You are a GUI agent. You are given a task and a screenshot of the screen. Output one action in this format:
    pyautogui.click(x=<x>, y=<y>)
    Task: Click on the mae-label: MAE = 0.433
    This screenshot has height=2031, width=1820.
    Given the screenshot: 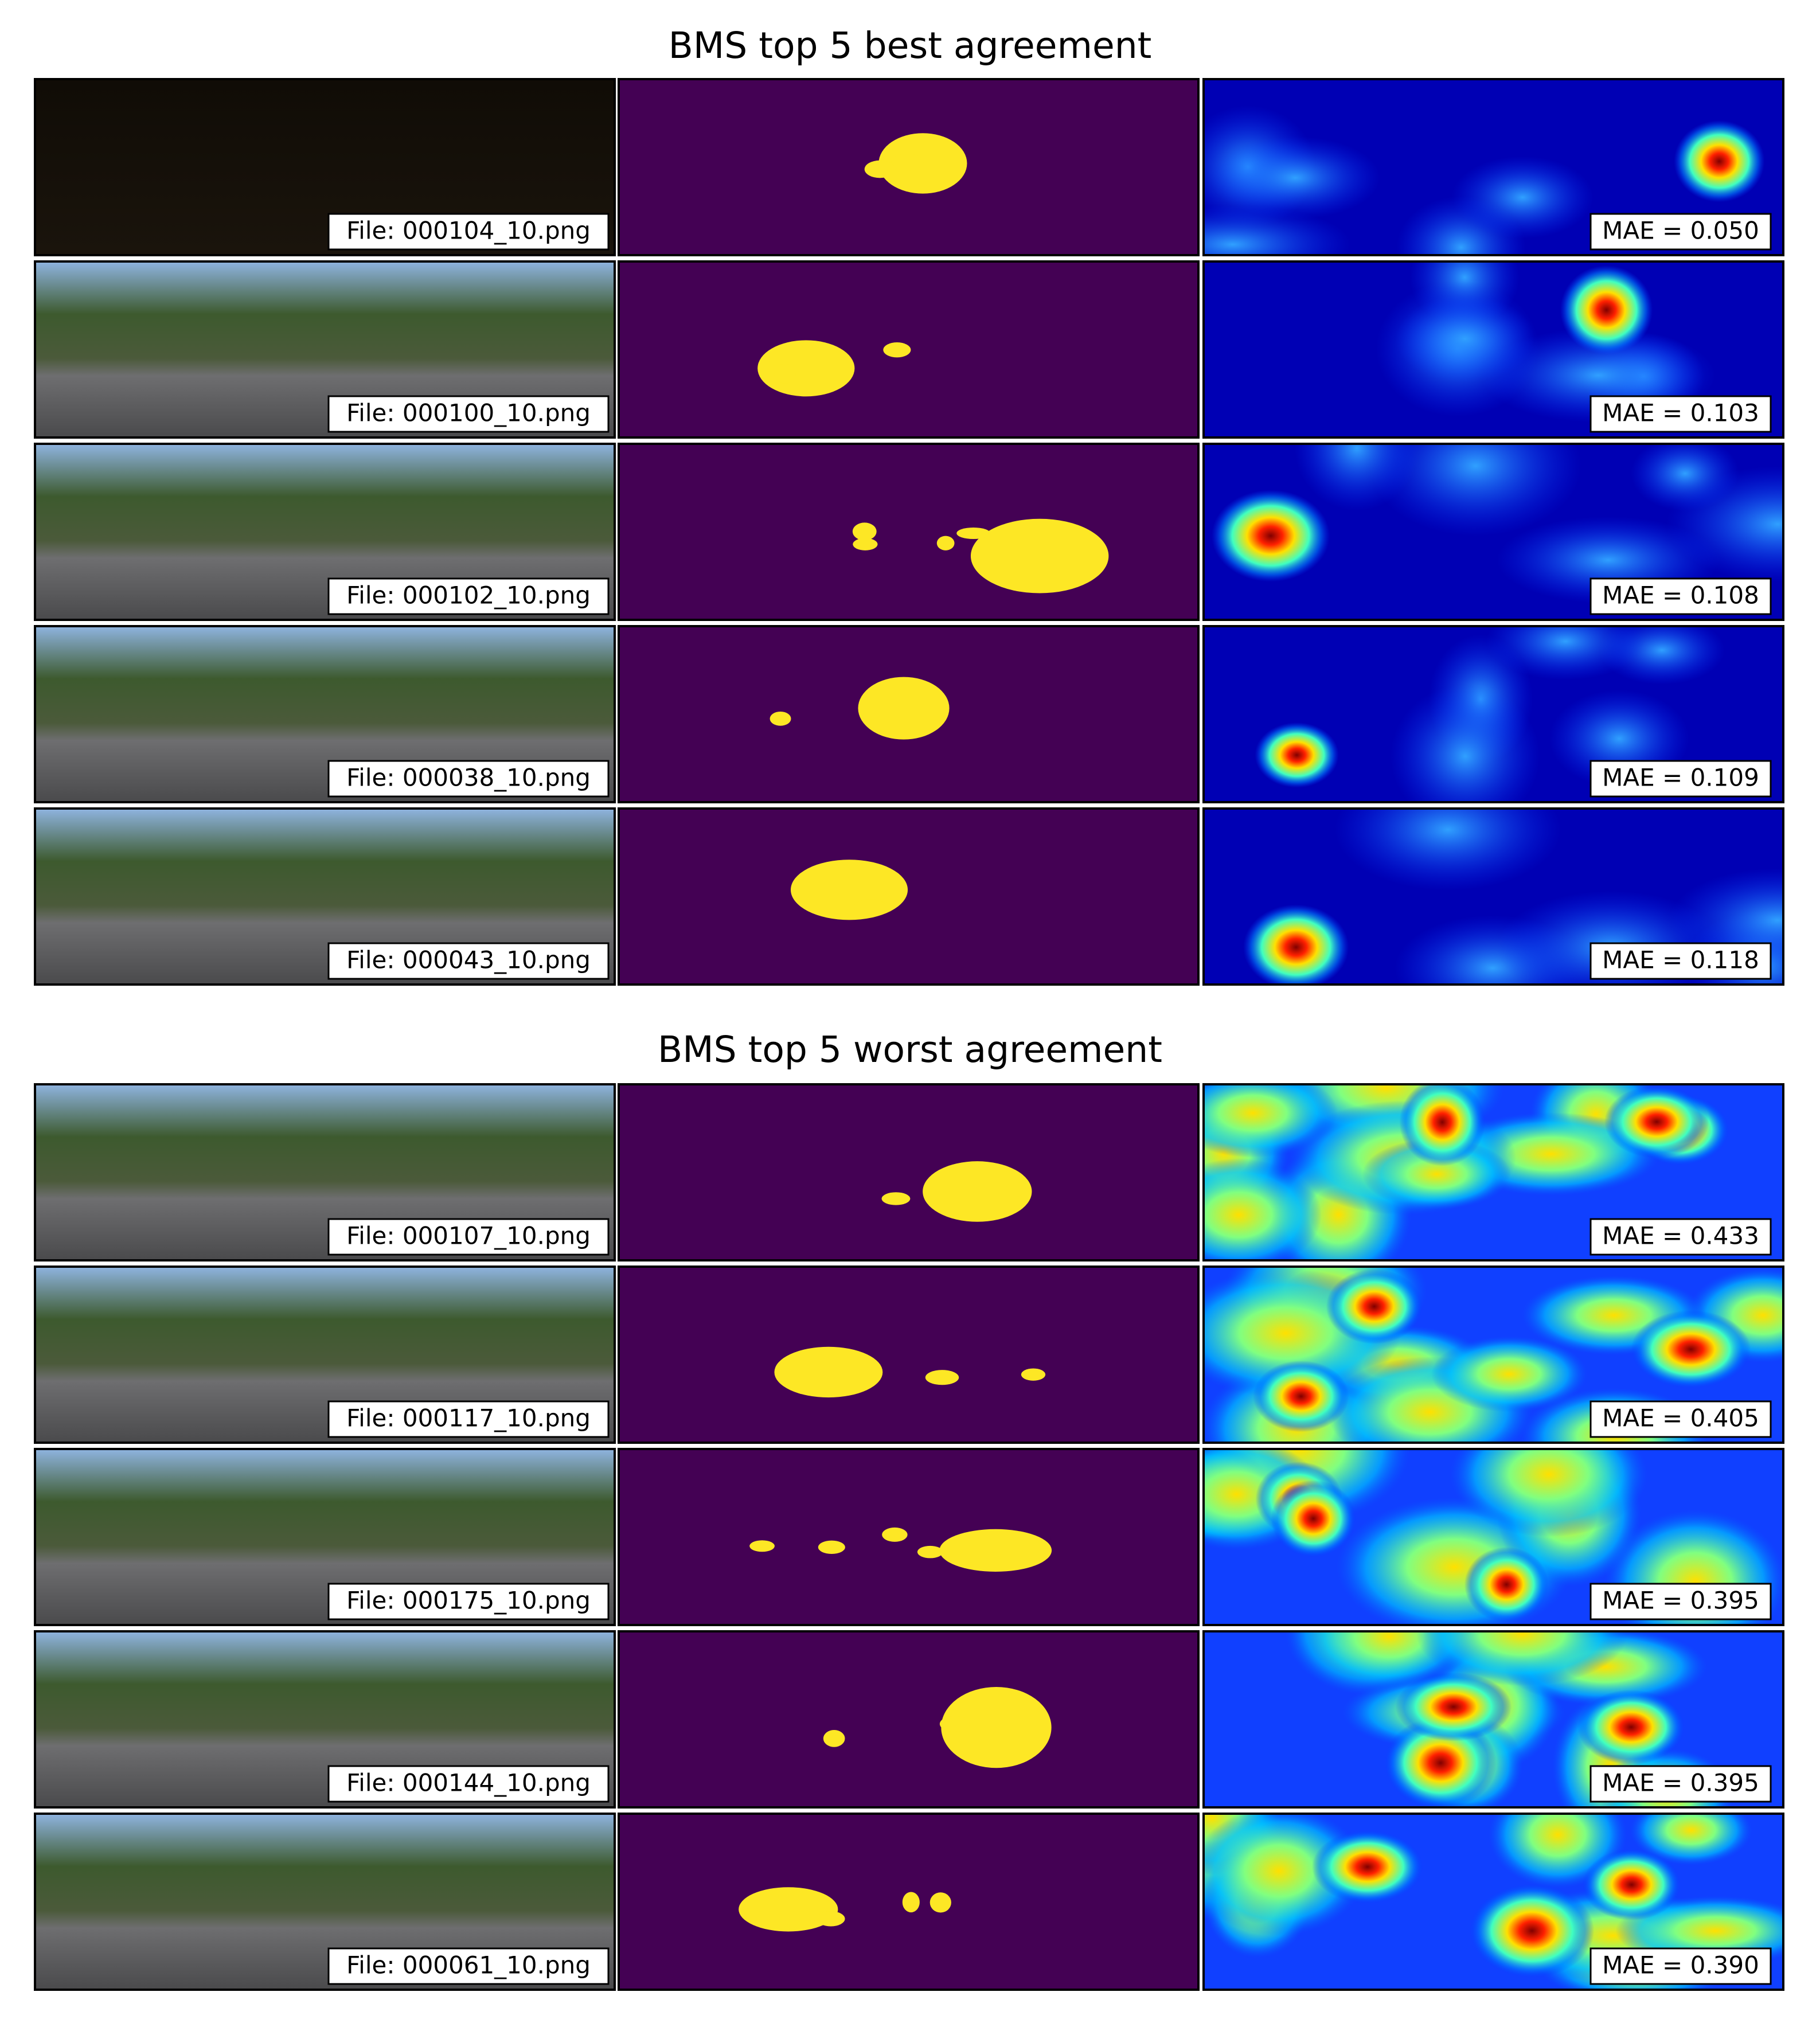 What is the action you would take?
    pyautogui.click(x=1680, y=1236)
    